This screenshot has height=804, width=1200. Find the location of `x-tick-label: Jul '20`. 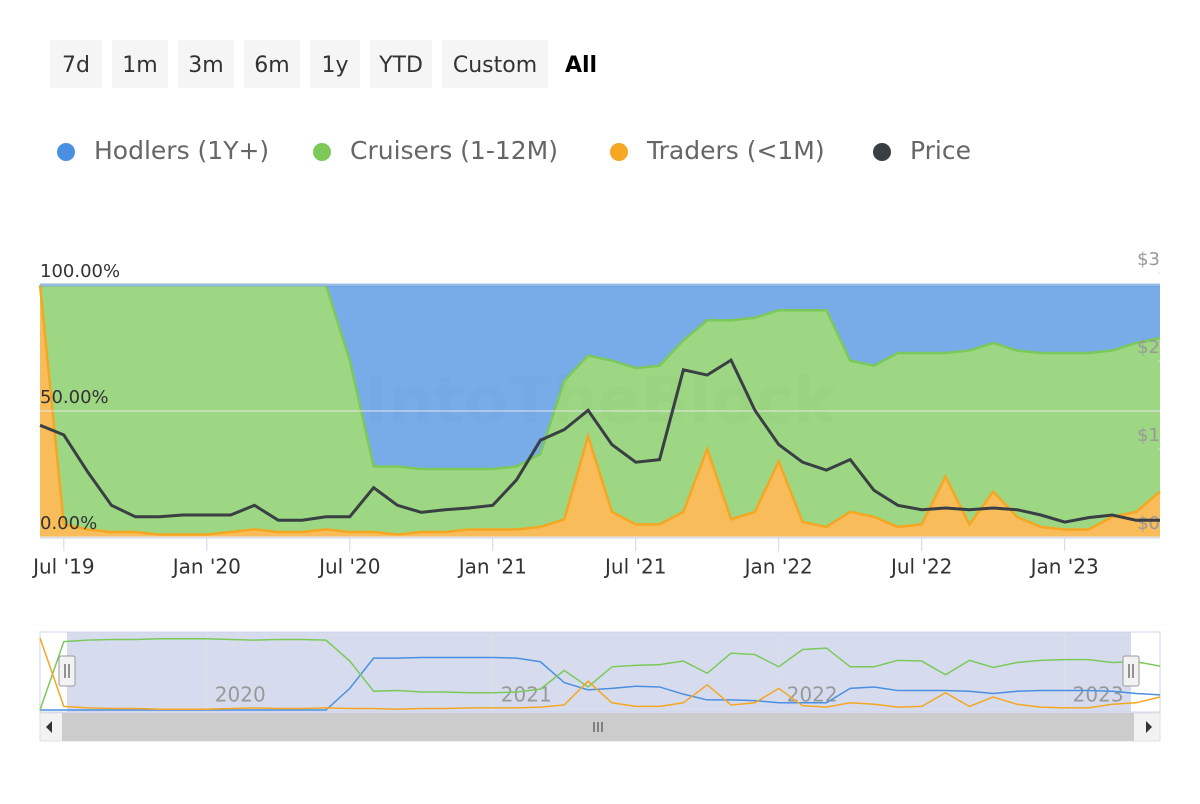

x-tick-label: Jul '20 is located at coordinates (348, 567).